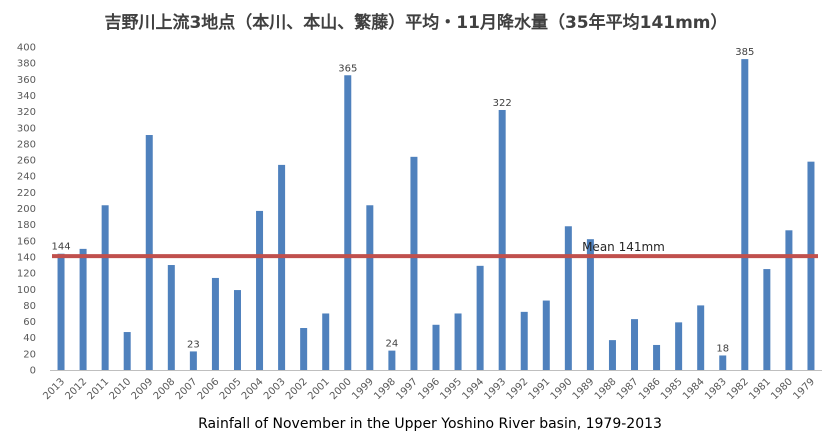  What do you see at coordinates (502, 103) in the screenshot?
I see `data-label: 322` at bounding box center [502, 103].